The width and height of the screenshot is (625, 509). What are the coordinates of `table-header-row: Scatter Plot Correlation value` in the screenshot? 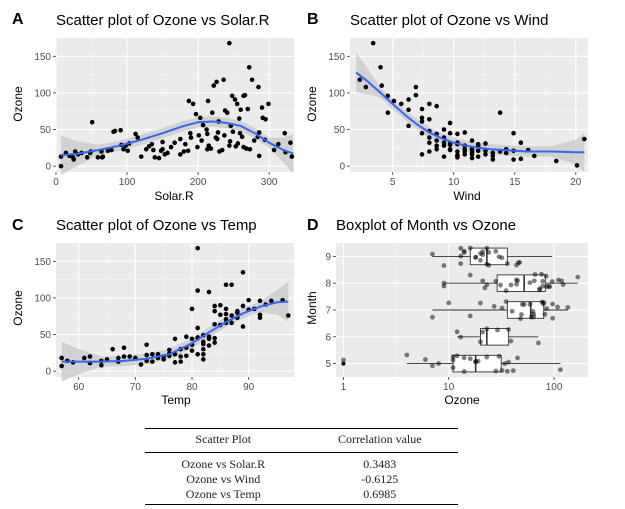 It's located at (301, 440).